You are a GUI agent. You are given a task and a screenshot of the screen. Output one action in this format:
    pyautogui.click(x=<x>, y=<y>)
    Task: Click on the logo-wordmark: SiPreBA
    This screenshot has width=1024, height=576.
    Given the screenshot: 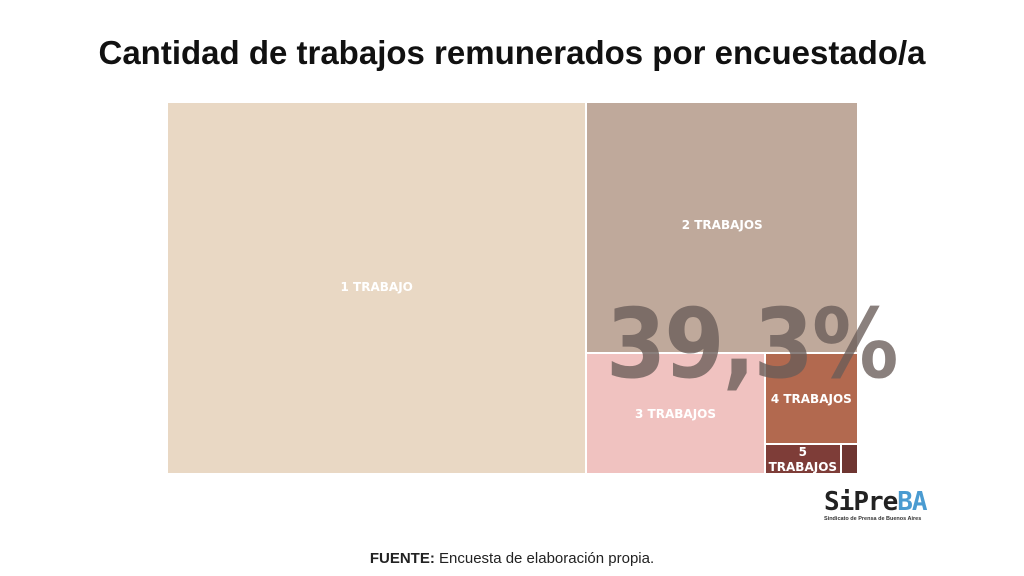 What is the action you would take?
    pyautogui.click(x=877, y=502)
    